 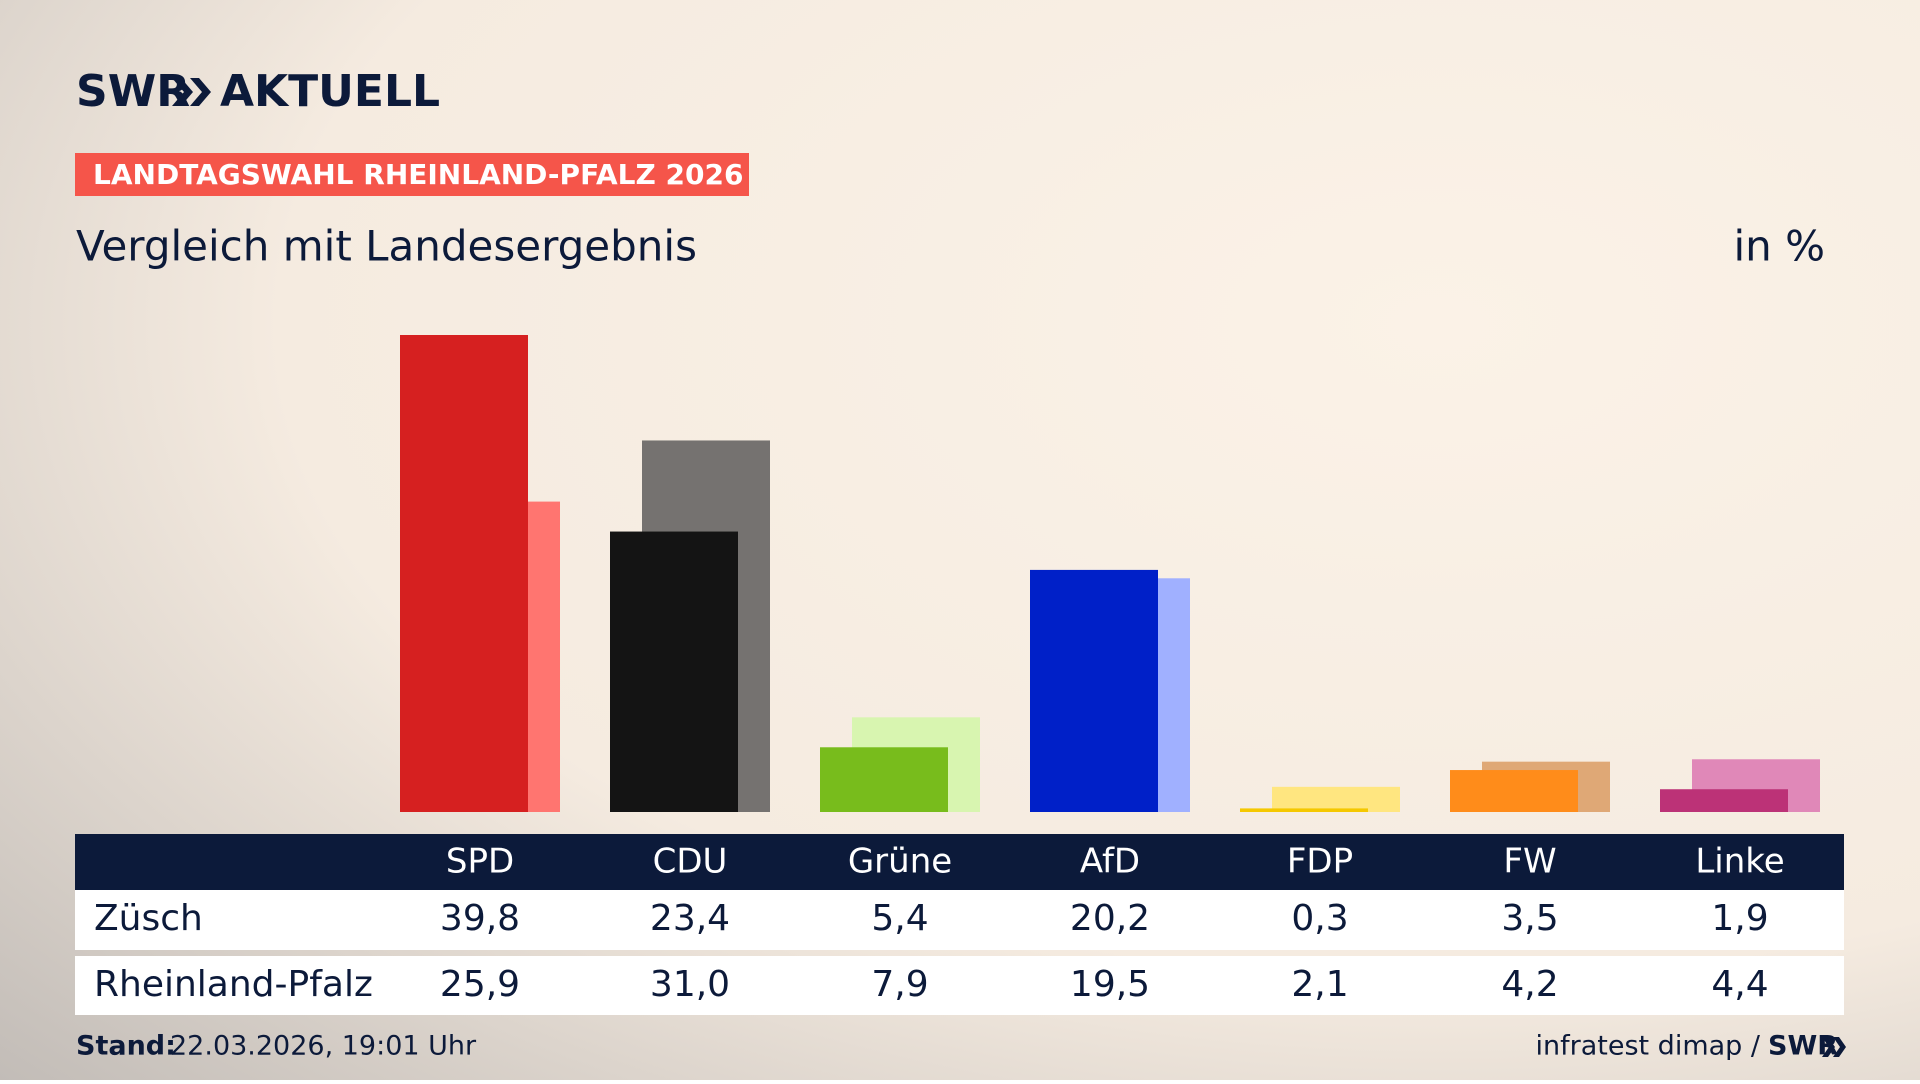 What do you see at coordinates (418, 174) in the screenshot?
I see `banner-text: LANDTAGSWAHL RHEINLAND-PFALZ 2026` at bounding box center [418, 174].